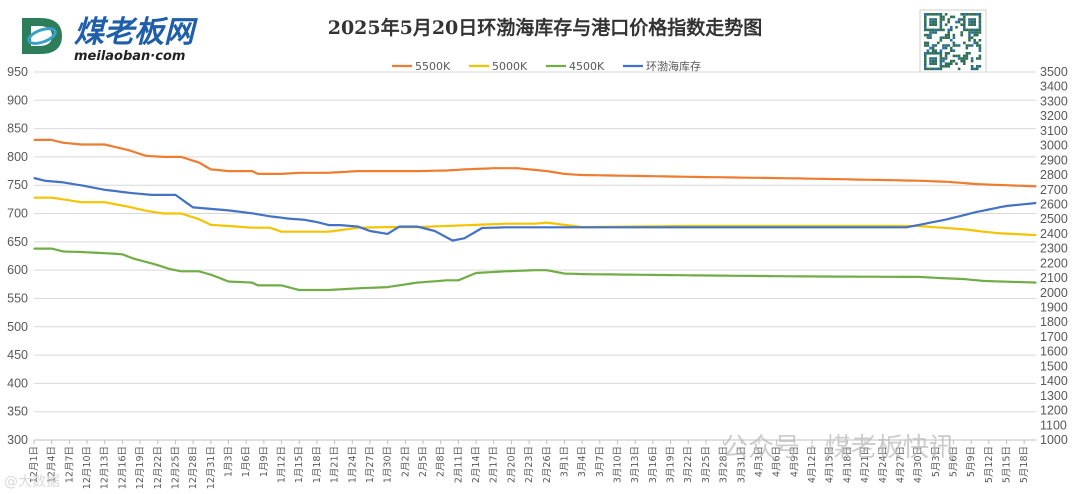 This screenshot has height=494, width=1080. What do you see at coordinates (1054, 249) in the screenshot?
I see `right-tick-label: 2300` at bounding box center [1054, 249].